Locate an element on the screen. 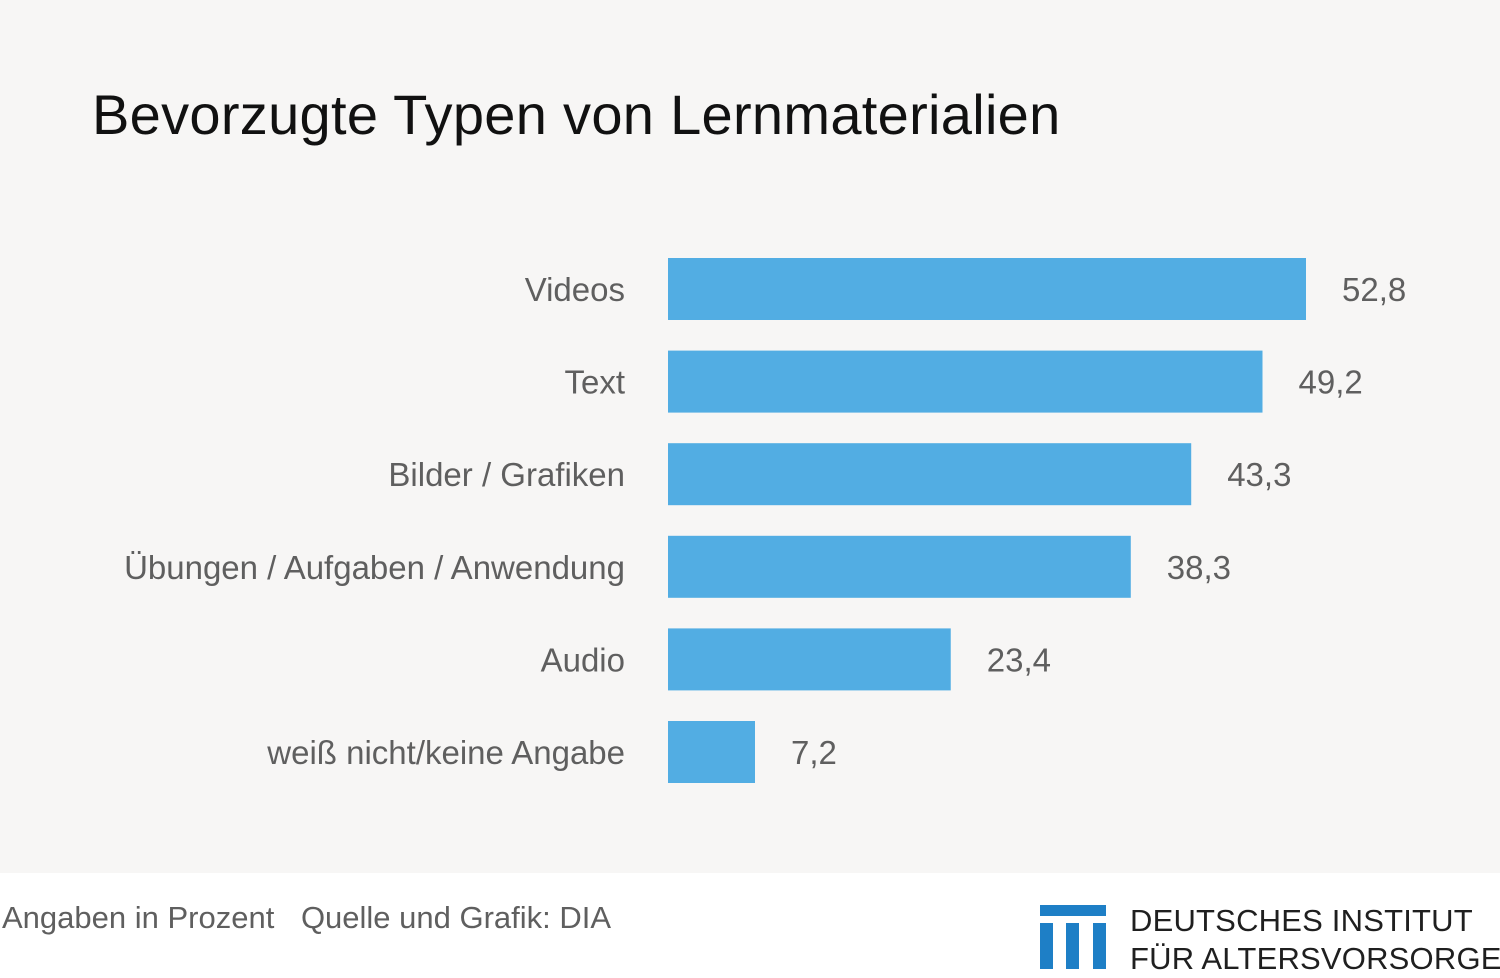  category-label-0: Videos is located at coordinates (575, 289).